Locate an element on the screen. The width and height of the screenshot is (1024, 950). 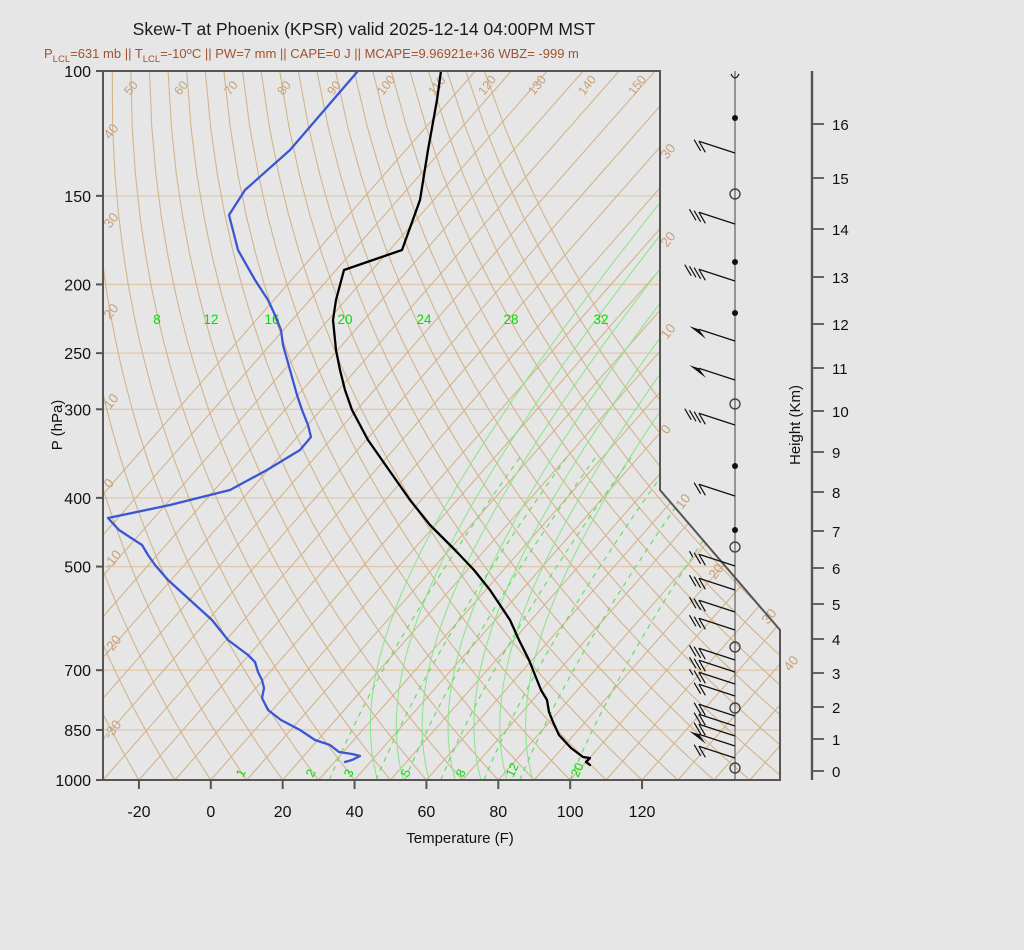
temperature-tick-label: 20 is located at coordinates (283, 812).